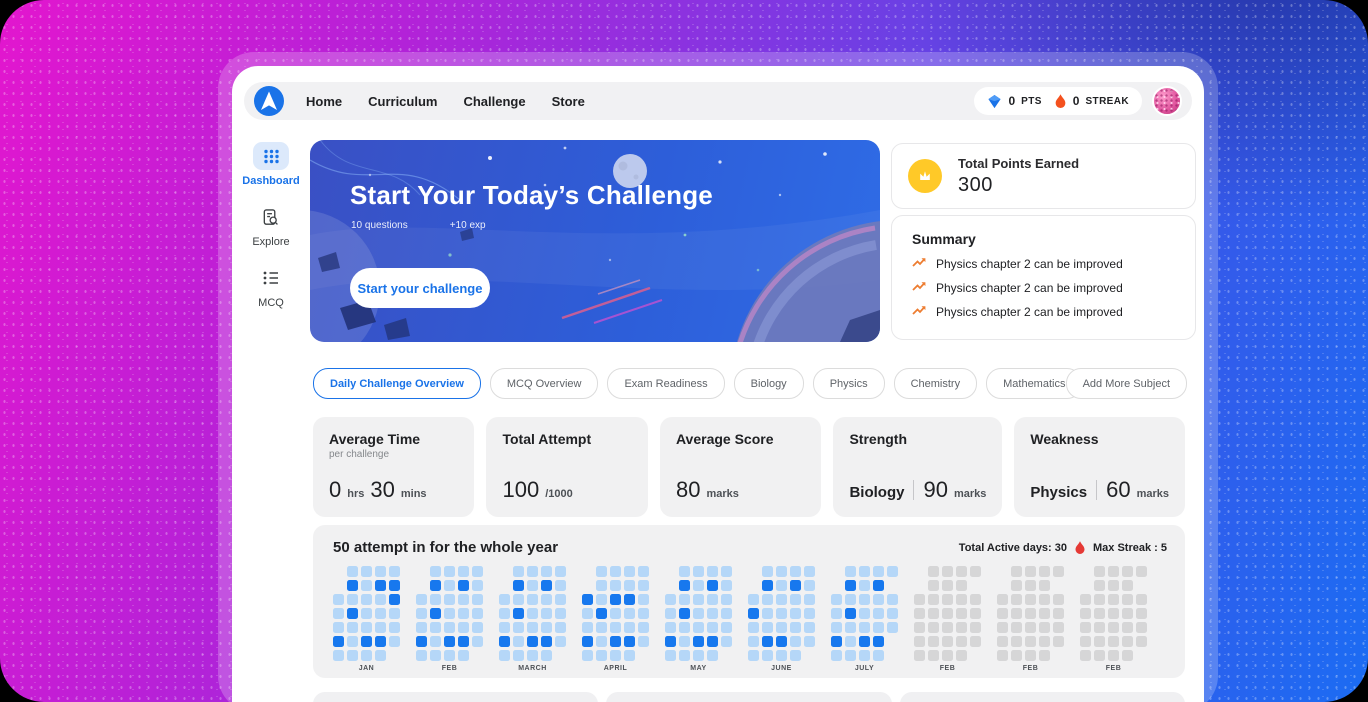 This screenshot has width=1368, height=702. What do you see at coordinates (544, 383) in the screenshot?
I see `tab-mcq-overview: MCQ Overview` at bounding box center [544, 383].